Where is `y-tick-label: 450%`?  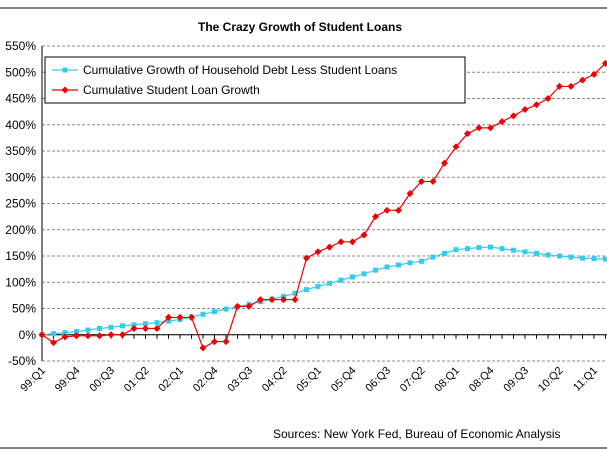 y-tick-label: 450% is located at coordinates (20, 99).